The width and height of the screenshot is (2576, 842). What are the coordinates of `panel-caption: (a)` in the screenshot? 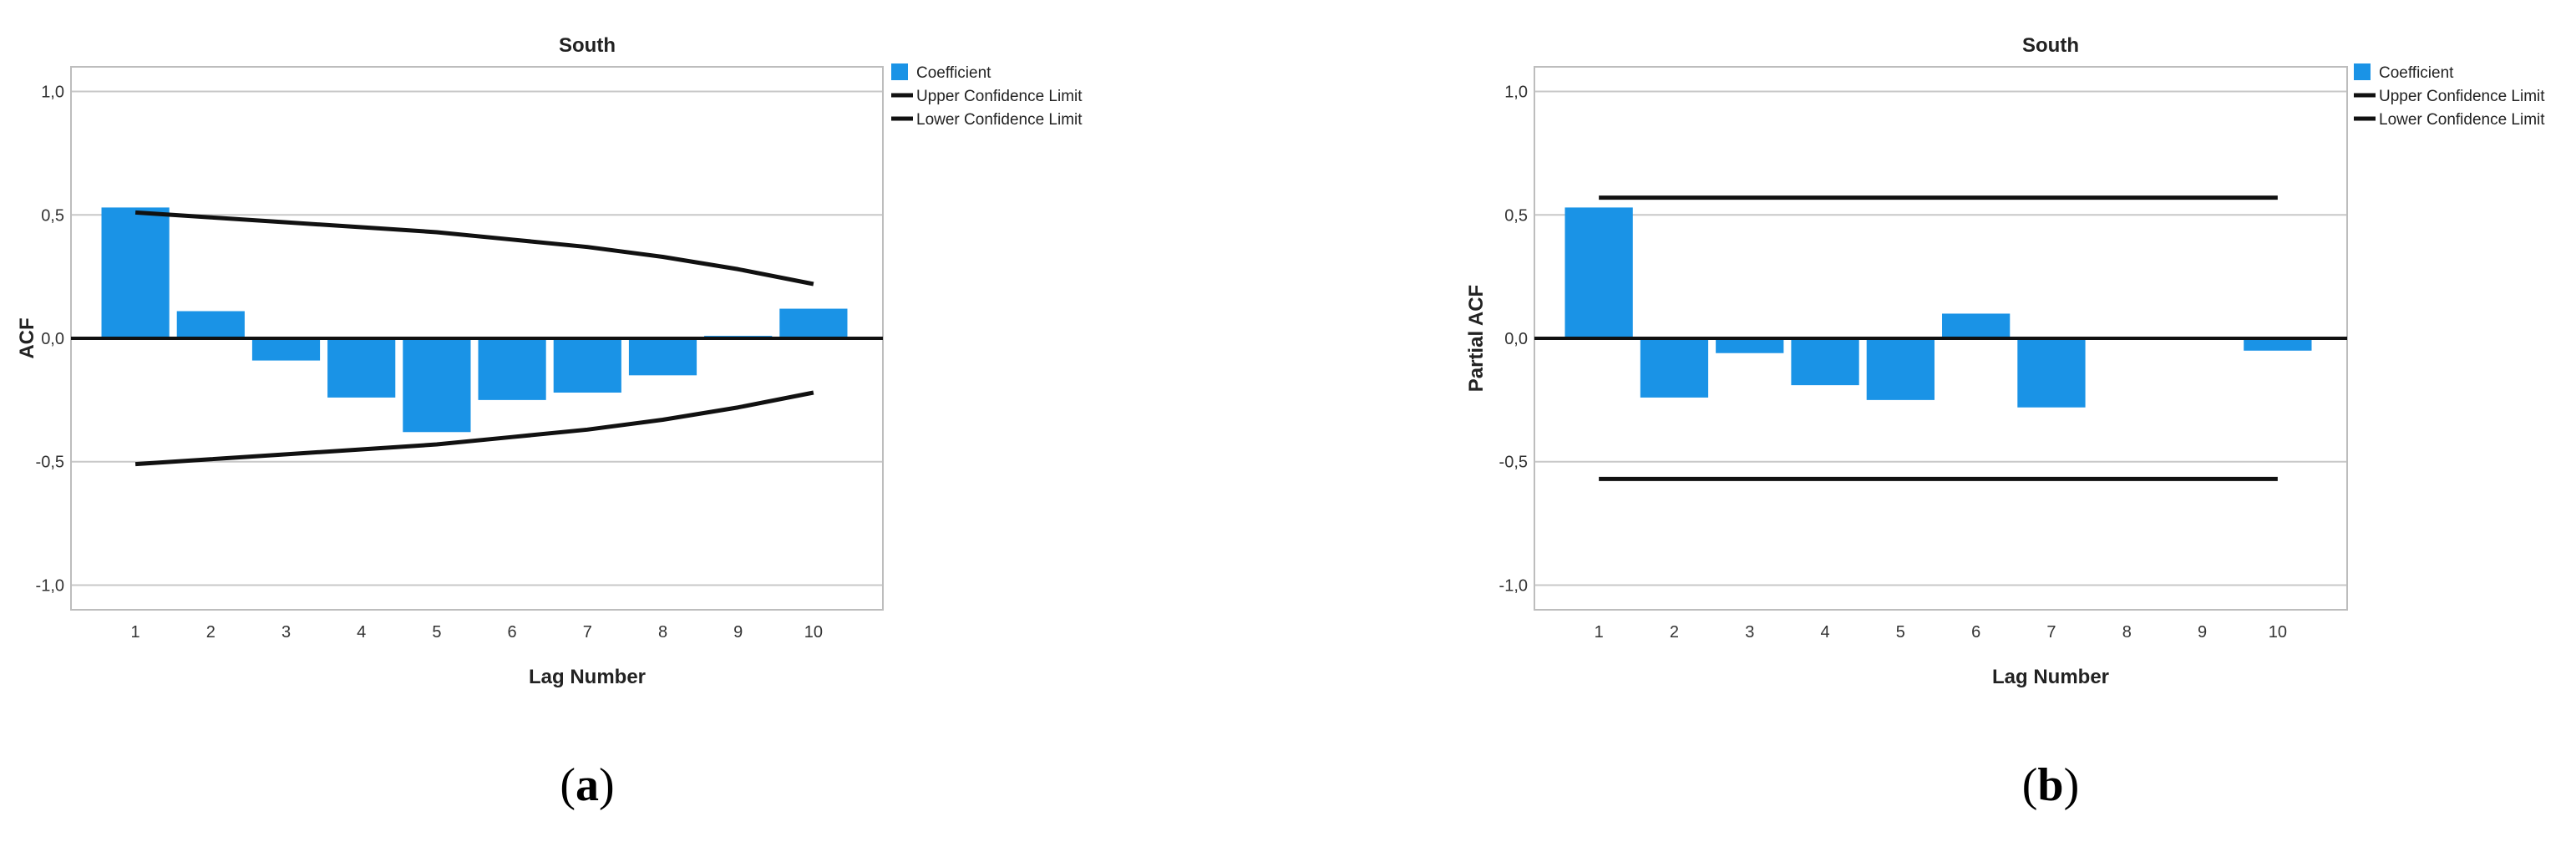 It's located at (587, 785).